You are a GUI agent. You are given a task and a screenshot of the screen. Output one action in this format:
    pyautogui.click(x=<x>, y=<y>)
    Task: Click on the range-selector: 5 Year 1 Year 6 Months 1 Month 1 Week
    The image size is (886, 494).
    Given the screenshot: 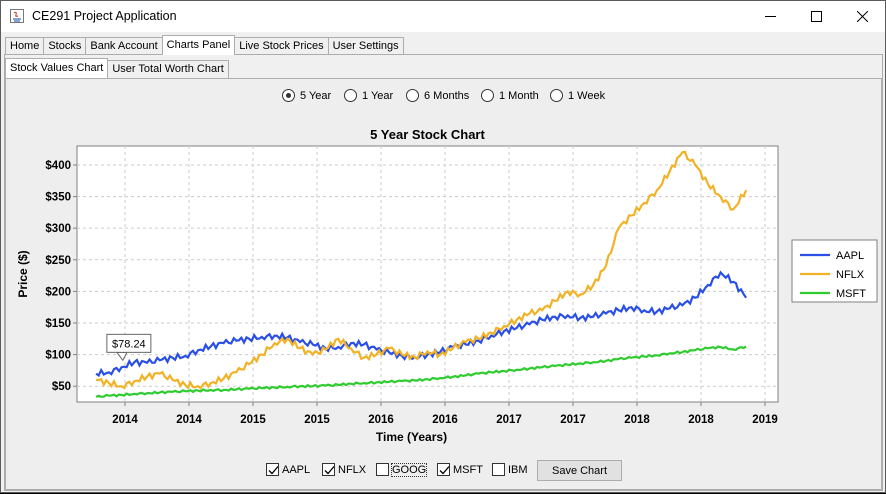 What is the action you would take?
    pyautogui.click(x=443, y=98)
    